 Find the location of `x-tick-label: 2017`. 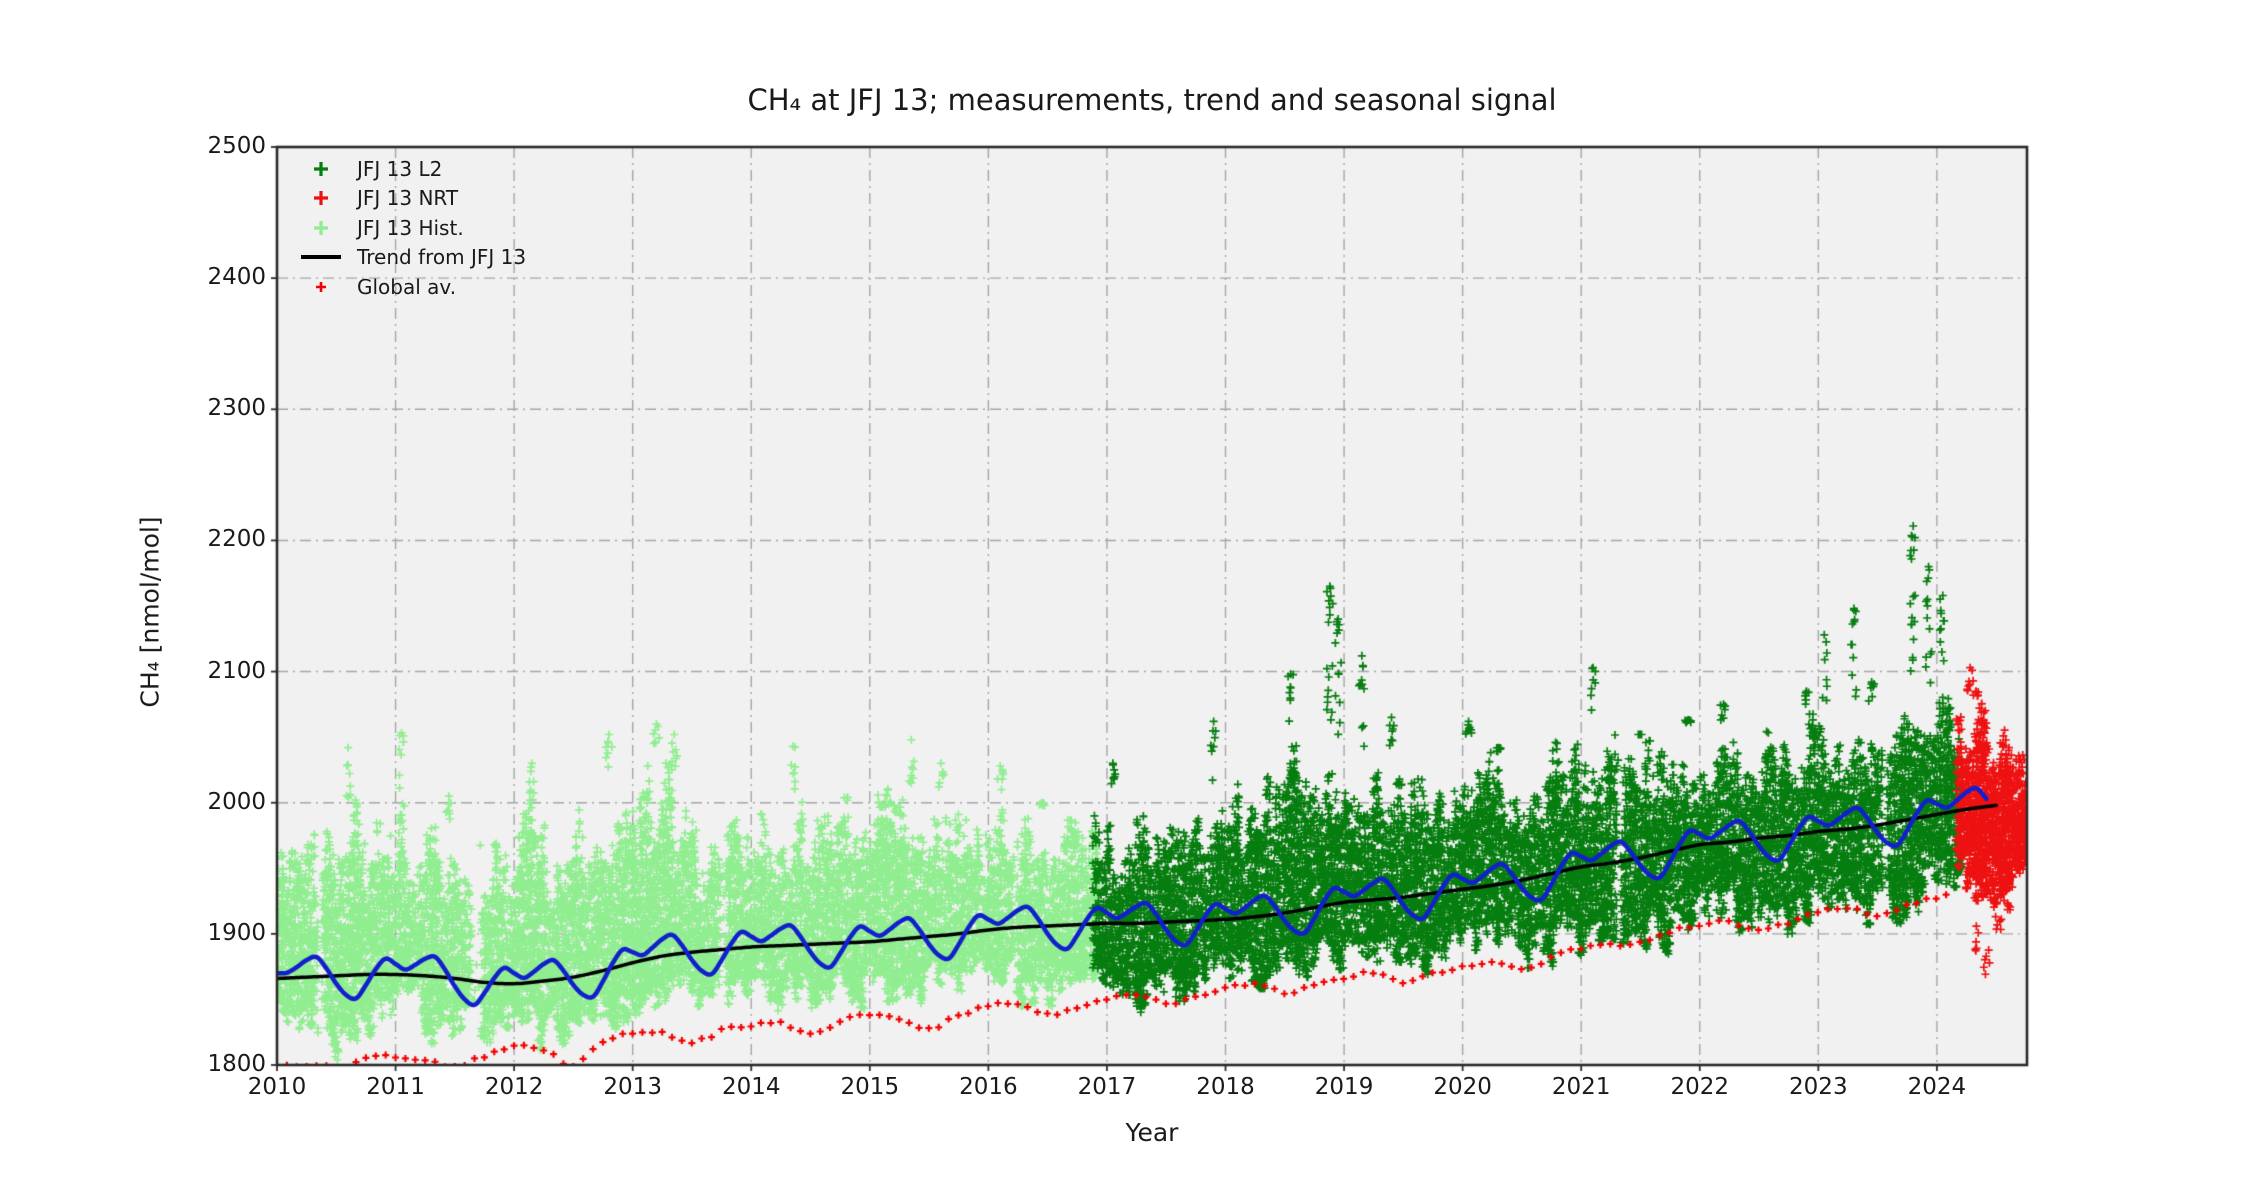

x-tick-label: 2017 is located at coordinates (1107, 1087).